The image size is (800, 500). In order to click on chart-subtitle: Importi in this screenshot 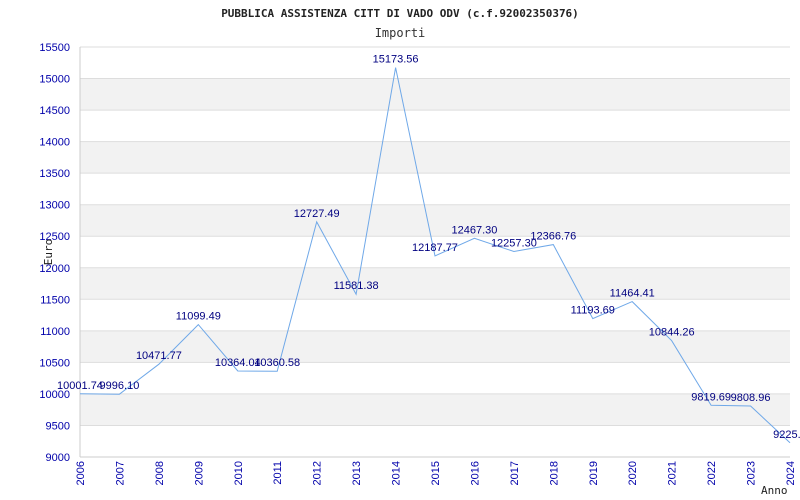, I will do `click(400, 33)`.